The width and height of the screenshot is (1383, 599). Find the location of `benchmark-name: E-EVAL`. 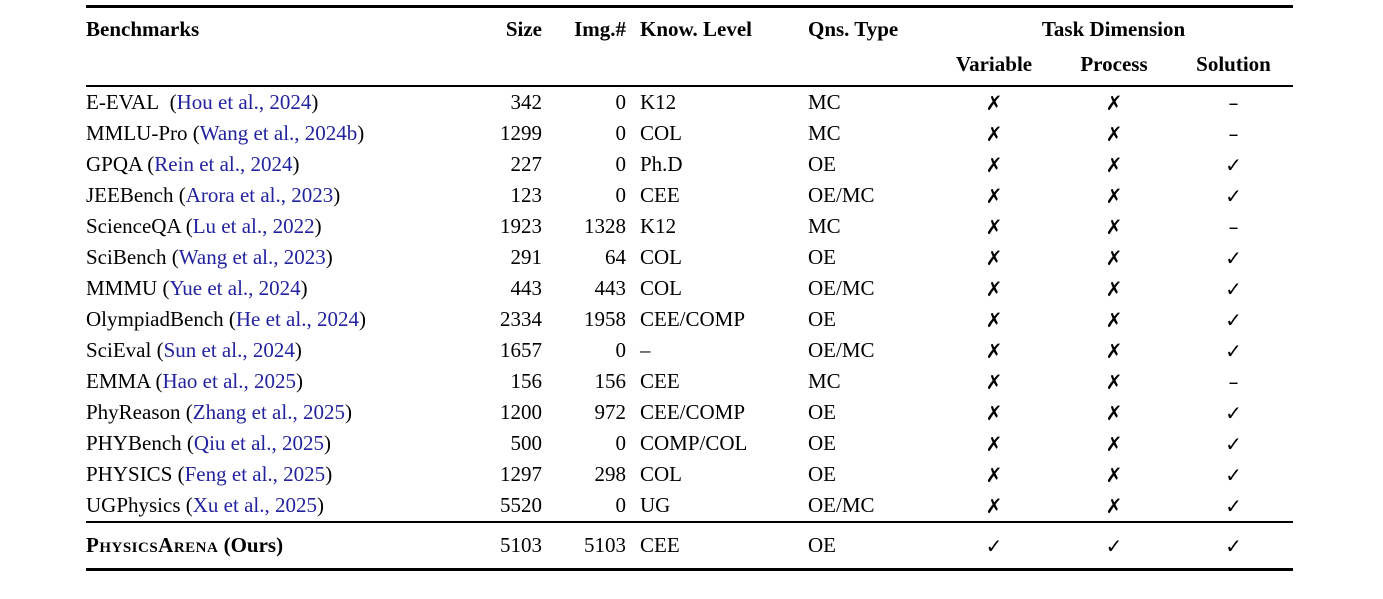

benchmark-name: E-EVAL is located at coordinates (125, 102).